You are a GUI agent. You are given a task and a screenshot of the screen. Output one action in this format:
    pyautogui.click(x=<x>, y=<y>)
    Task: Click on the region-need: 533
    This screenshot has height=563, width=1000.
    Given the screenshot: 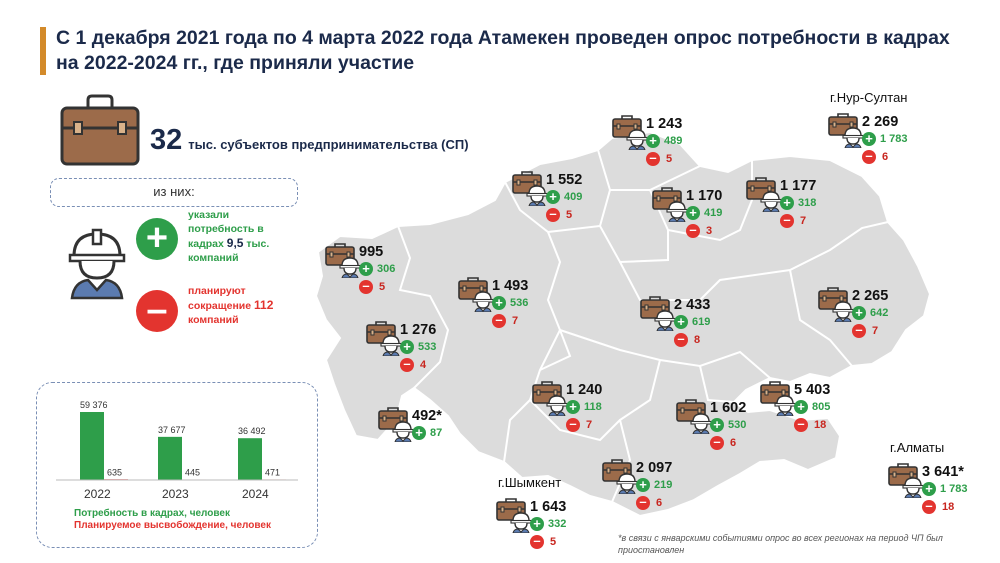 What is the action you would take?
    pyautogui.click(x=427, y=347)
    